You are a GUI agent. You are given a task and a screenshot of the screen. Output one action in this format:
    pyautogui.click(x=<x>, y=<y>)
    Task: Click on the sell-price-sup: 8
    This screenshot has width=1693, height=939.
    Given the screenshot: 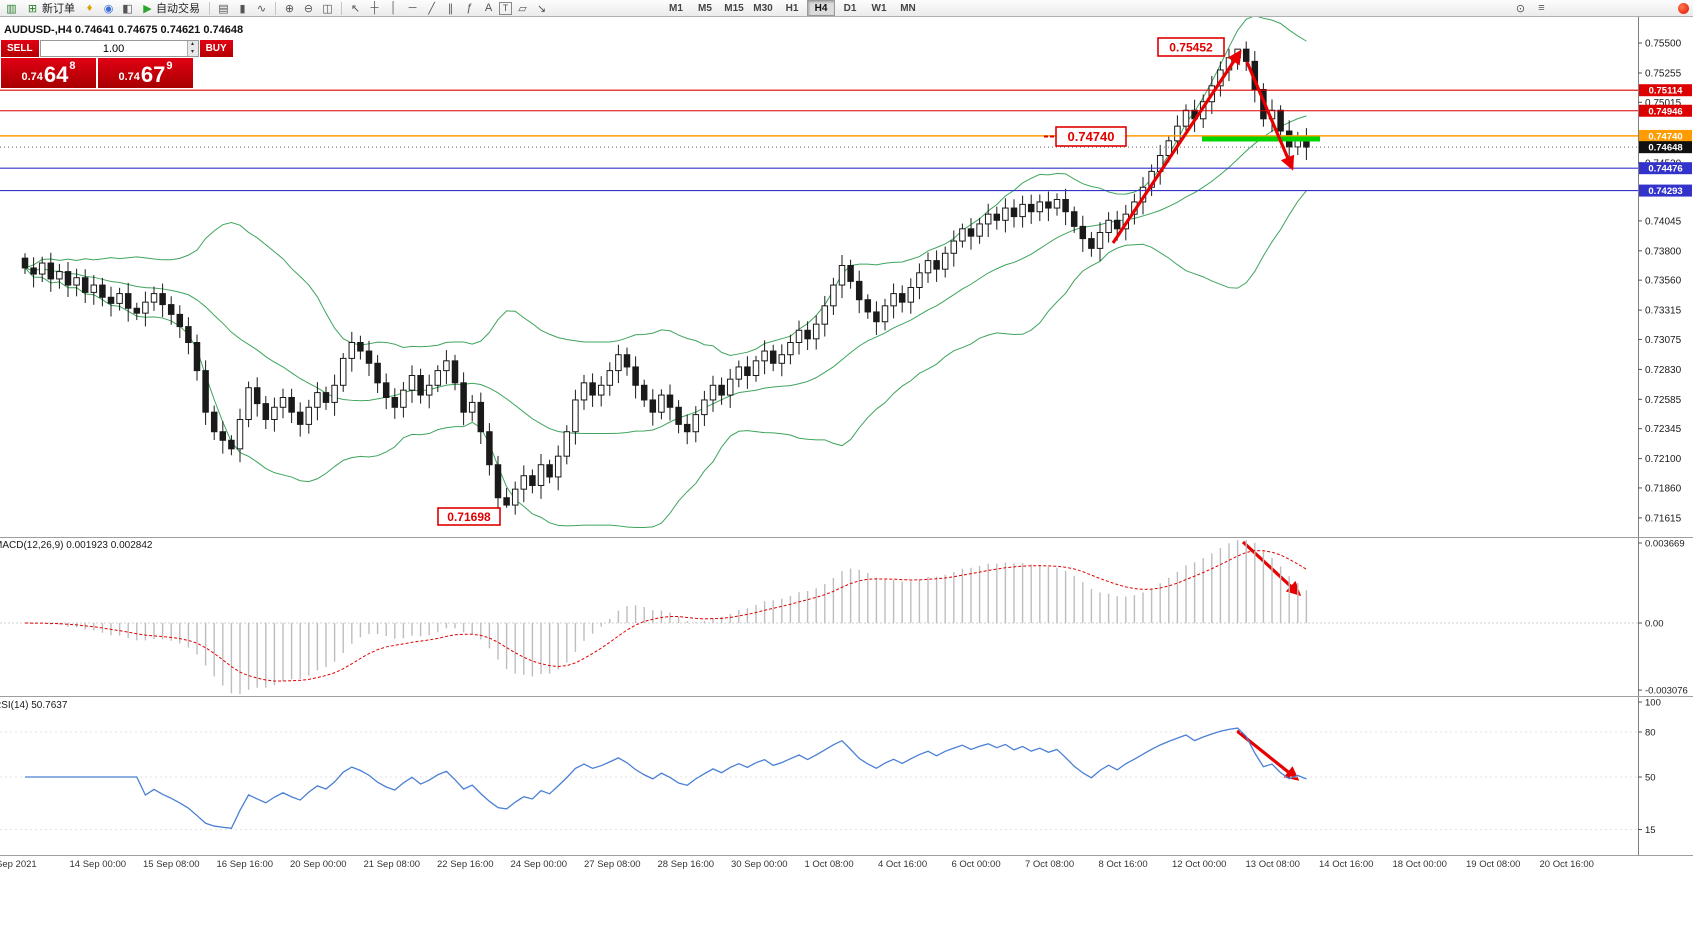 What is the action you would take?
    pyautogui.click(x=72, y=66)
    